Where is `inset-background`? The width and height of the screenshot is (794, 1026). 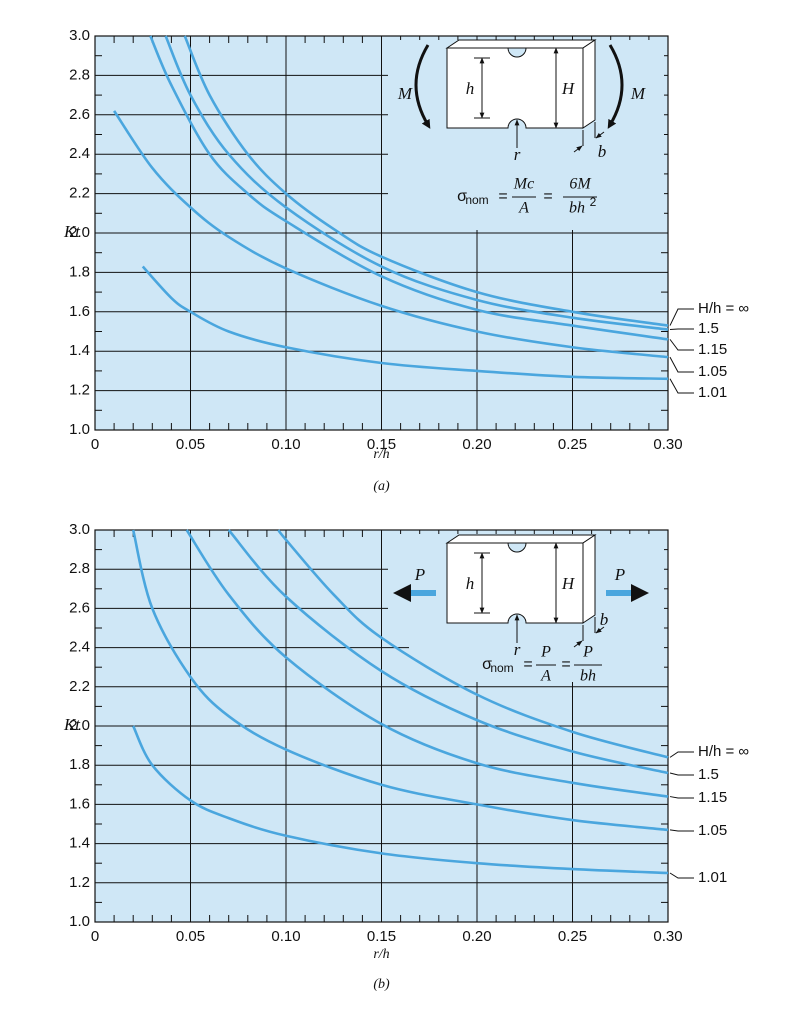
inset-background is located at coordinates (536, 662).